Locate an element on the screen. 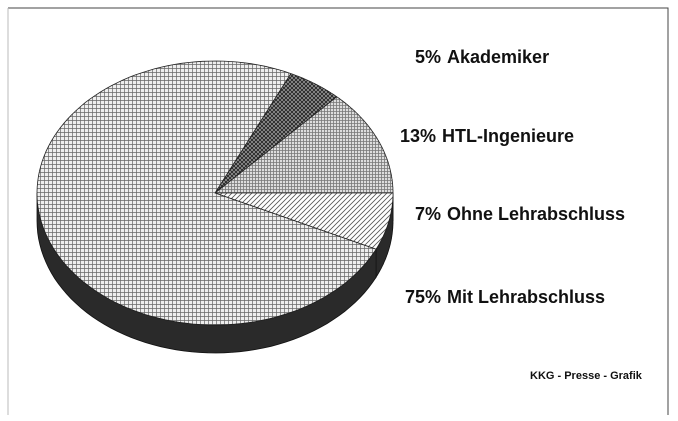  slice-label: 5% Akademiker is located at coordinates (482, 57).